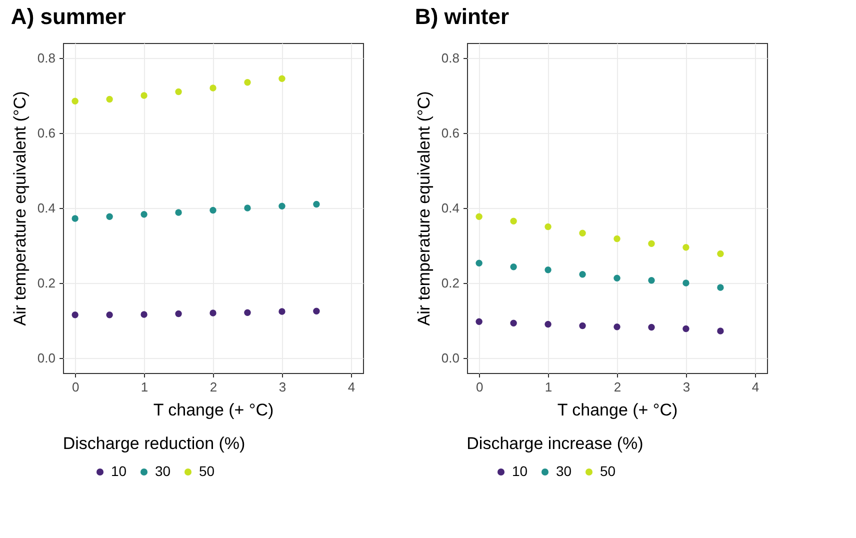  What do you see at coordinates (462, 16) in the screenshot?
I see `chart-title: B) winter` at bounding box center [462, 16].